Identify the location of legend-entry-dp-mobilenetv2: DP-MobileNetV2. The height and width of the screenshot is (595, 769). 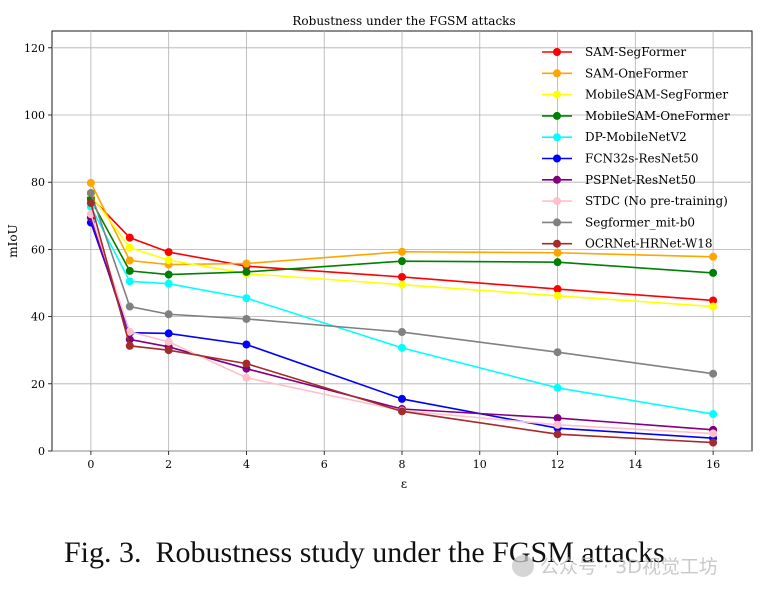
(614, 137).